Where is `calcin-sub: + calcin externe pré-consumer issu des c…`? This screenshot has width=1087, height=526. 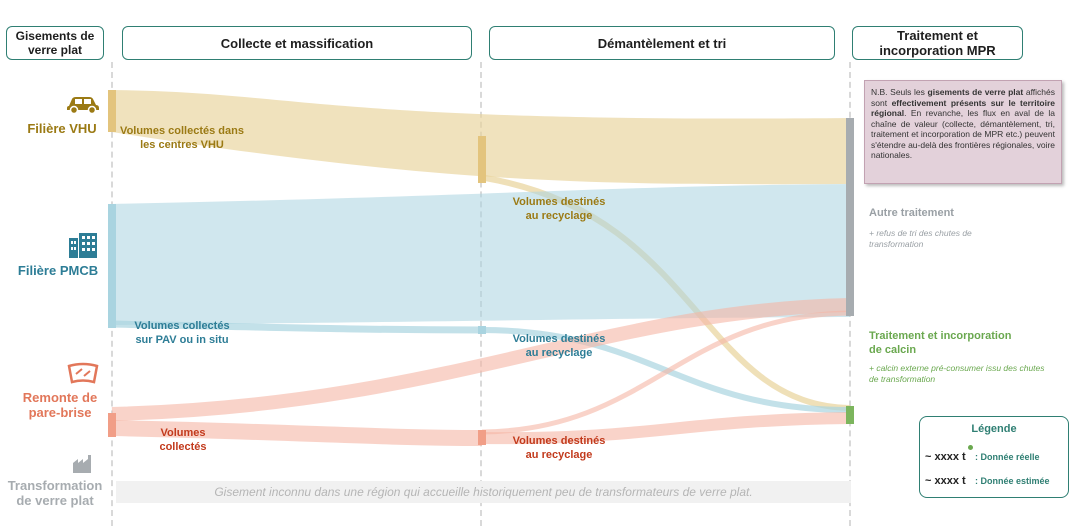 calcin-sub: + calcin externe pré-consumer issu des c… is located at coordinates (957, 373).